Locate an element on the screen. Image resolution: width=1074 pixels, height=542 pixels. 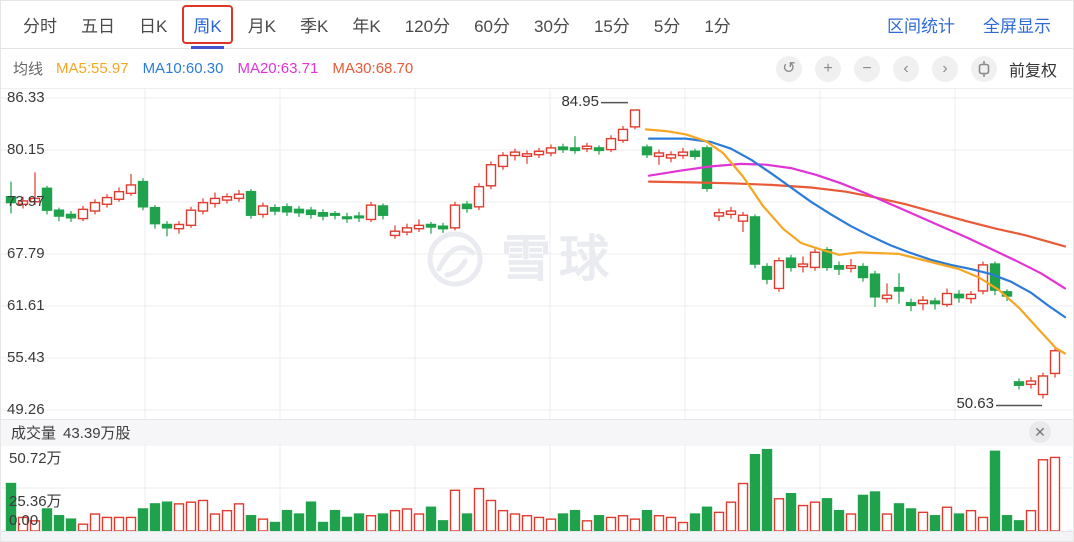
adjust-mode-label: 前复权 is located at coordinates (1032, 71).